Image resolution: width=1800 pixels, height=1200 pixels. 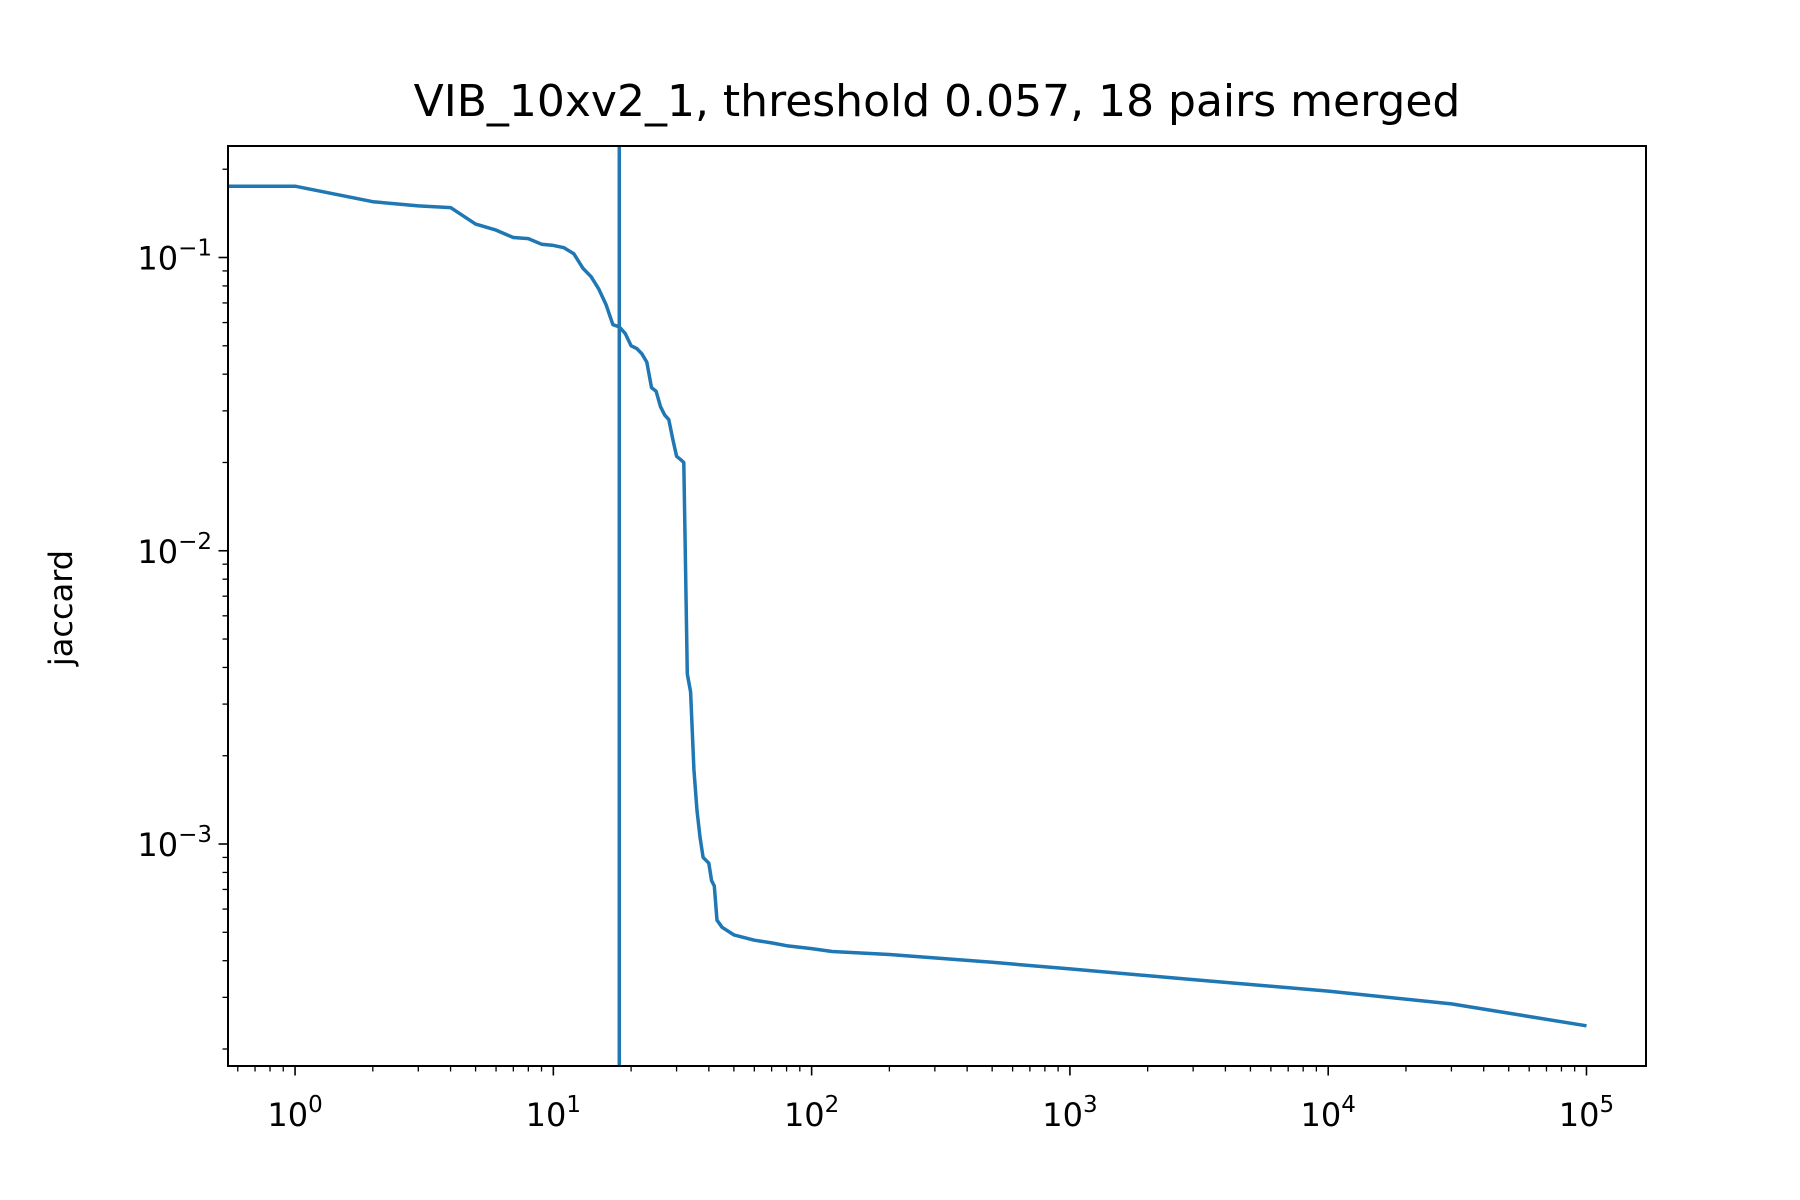 What do you see at coordinates (553, 1113) in the screenshot?
I see `x-tick-label: 10¹` at bounding box center [553, 1113].